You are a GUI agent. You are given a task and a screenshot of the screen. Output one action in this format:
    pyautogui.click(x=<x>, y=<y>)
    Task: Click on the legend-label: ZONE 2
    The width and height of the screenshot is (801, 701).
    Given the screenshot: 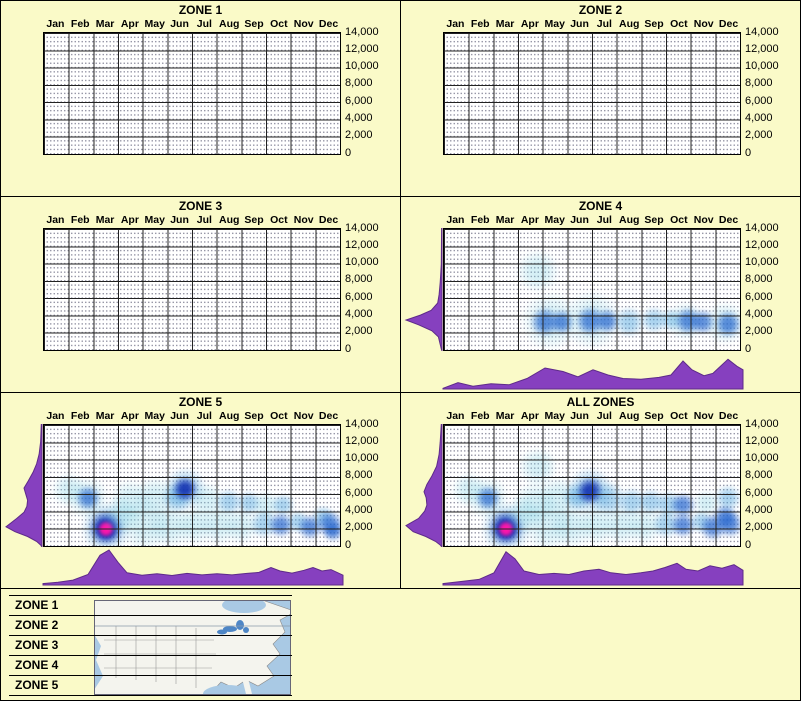 What is the action you would take?
    pyautogui.click(x=37, y=625)
    